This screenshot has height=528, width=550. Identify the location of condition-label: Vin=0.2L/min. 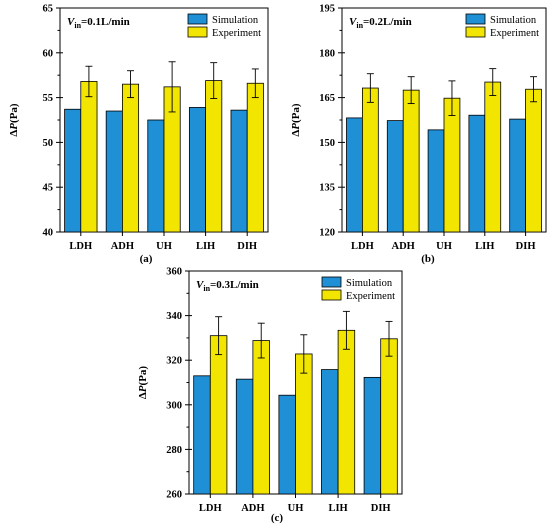
(380, 23).